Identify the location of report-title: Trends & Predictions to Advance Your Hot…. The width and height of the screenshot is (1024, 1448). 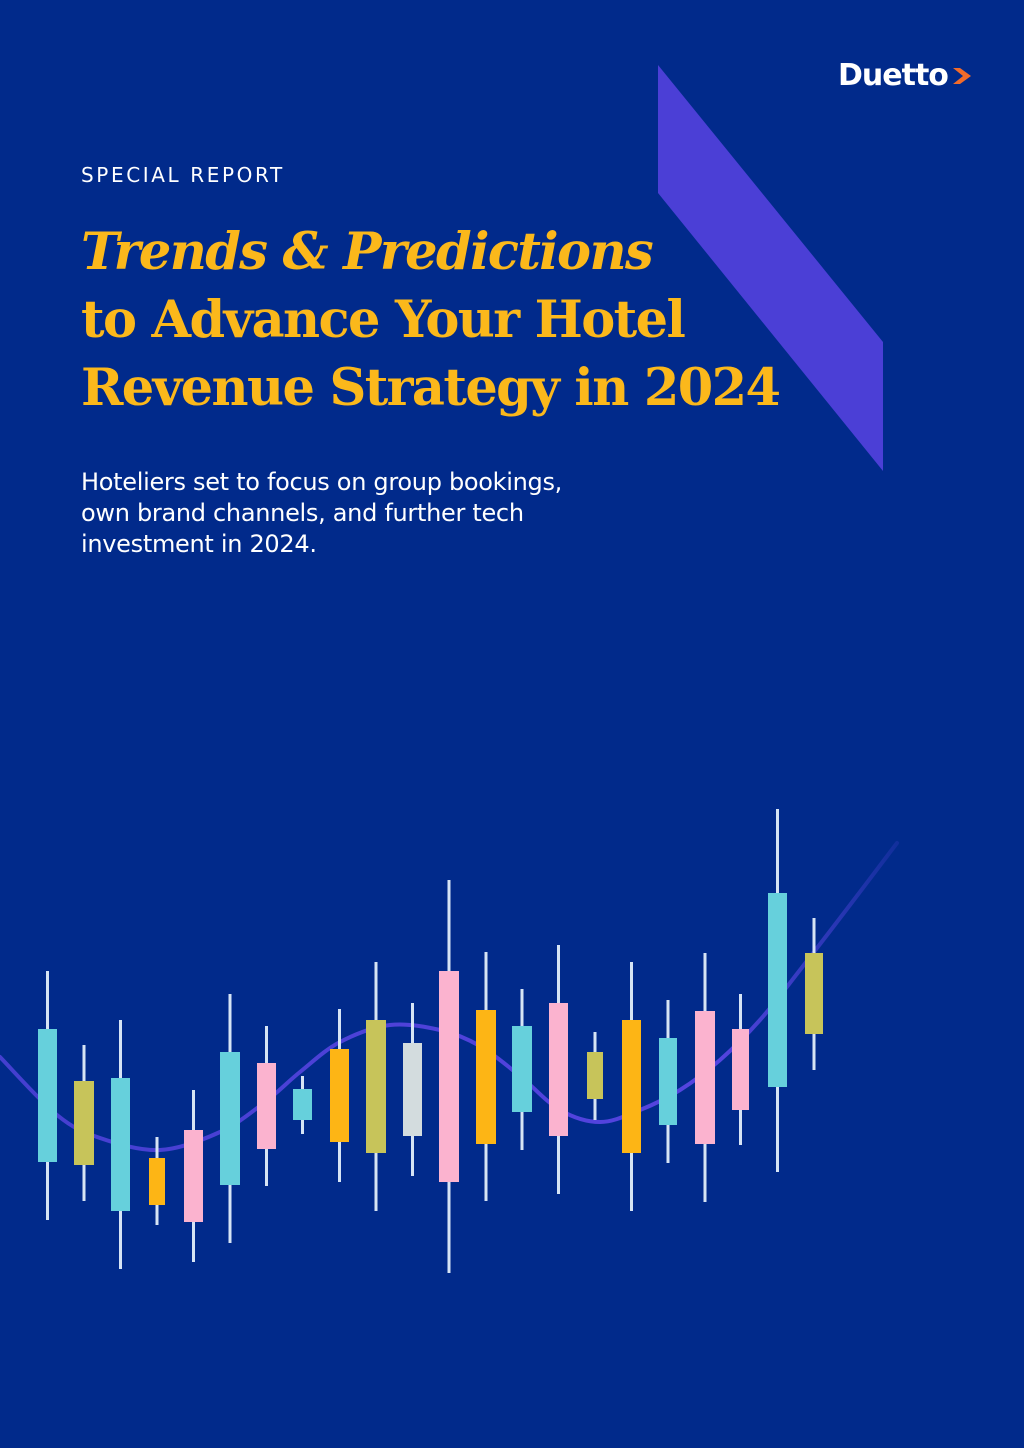
(431, 320).